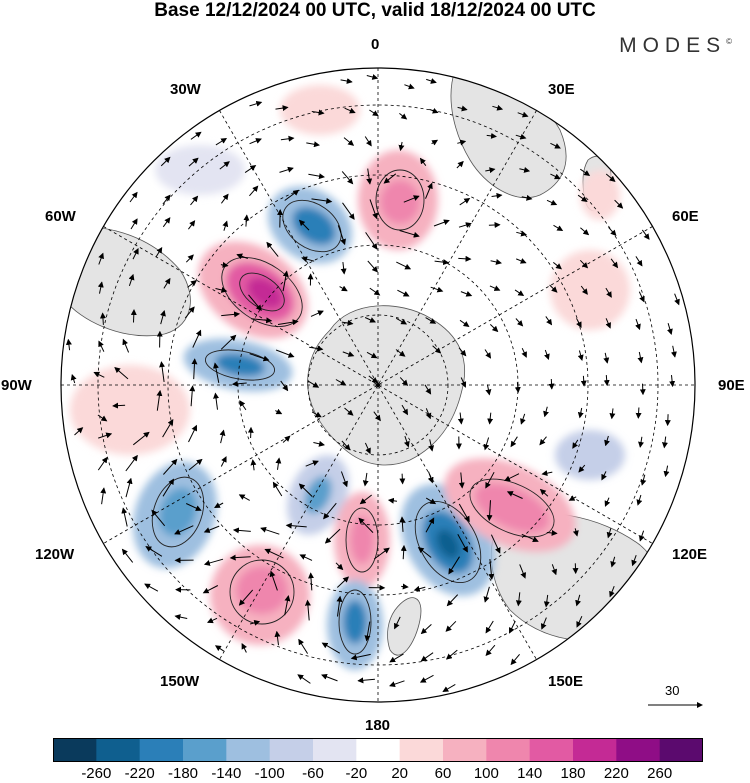  I want to click on lon-label-90w: 90W, so click(16, 385).